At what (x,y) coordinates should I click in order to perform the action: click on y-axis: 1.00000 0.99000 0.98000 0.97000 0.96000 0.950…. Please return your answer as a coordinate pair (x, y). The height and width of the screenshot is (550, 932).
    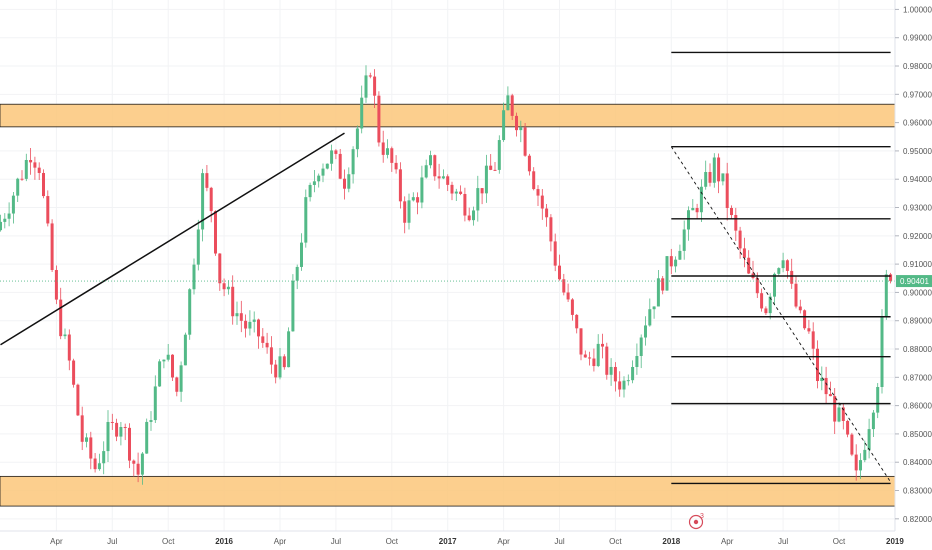
    Looking at the image, I should click on (913, 264).